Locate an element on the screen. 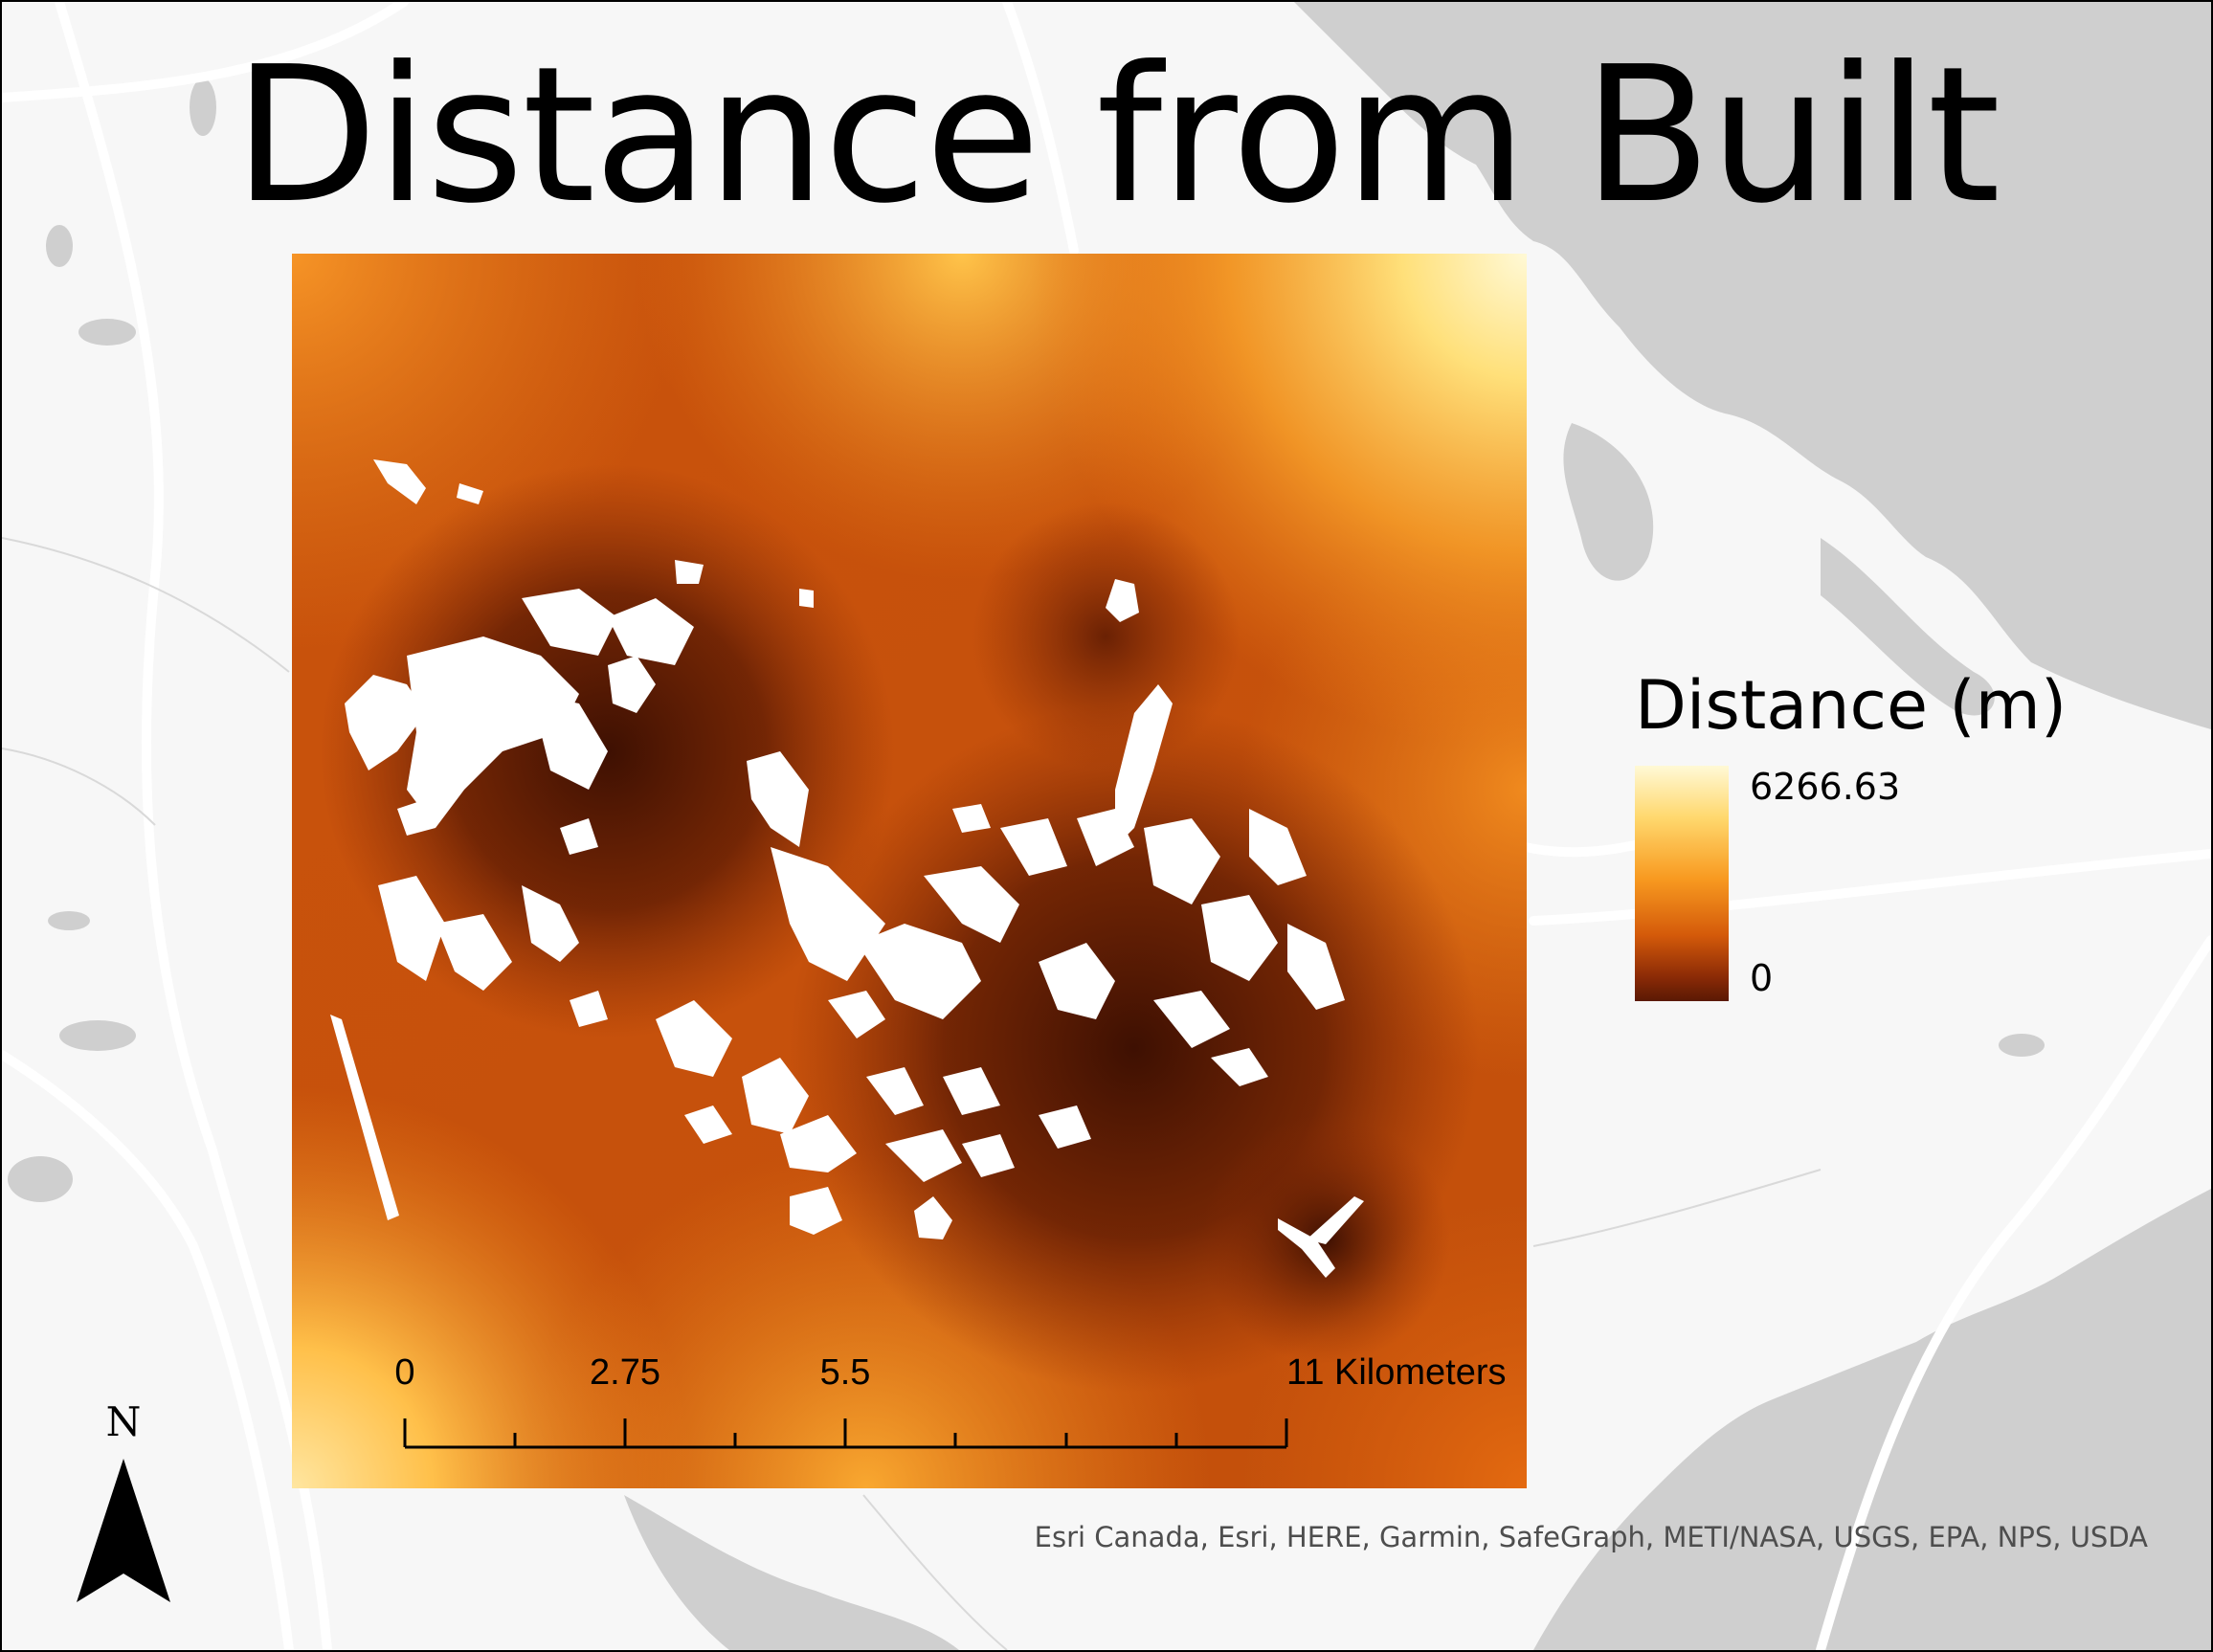  water-river-south is located at coordinates (791, 1572).